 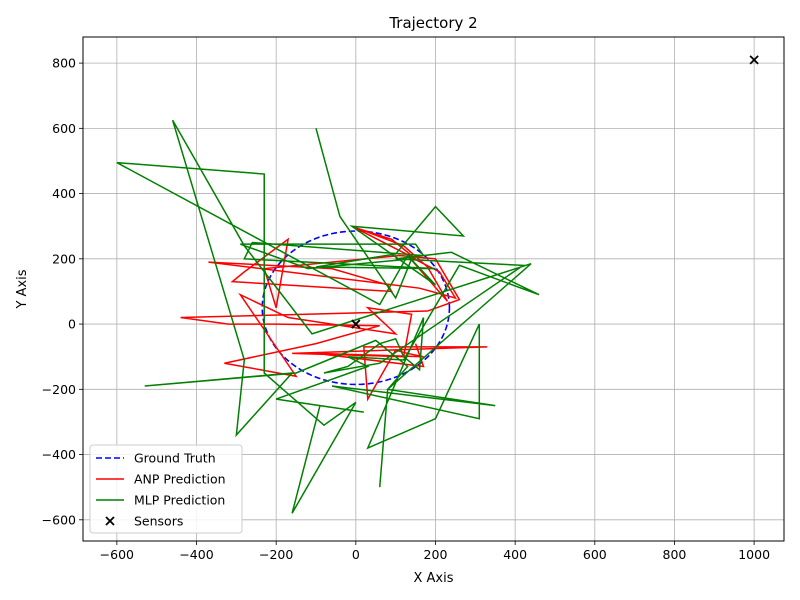 What do you see at coordinates (433, 578) in the screenshot?
I see `x-axis-label: X Axis` at bounding box center [433, 578].